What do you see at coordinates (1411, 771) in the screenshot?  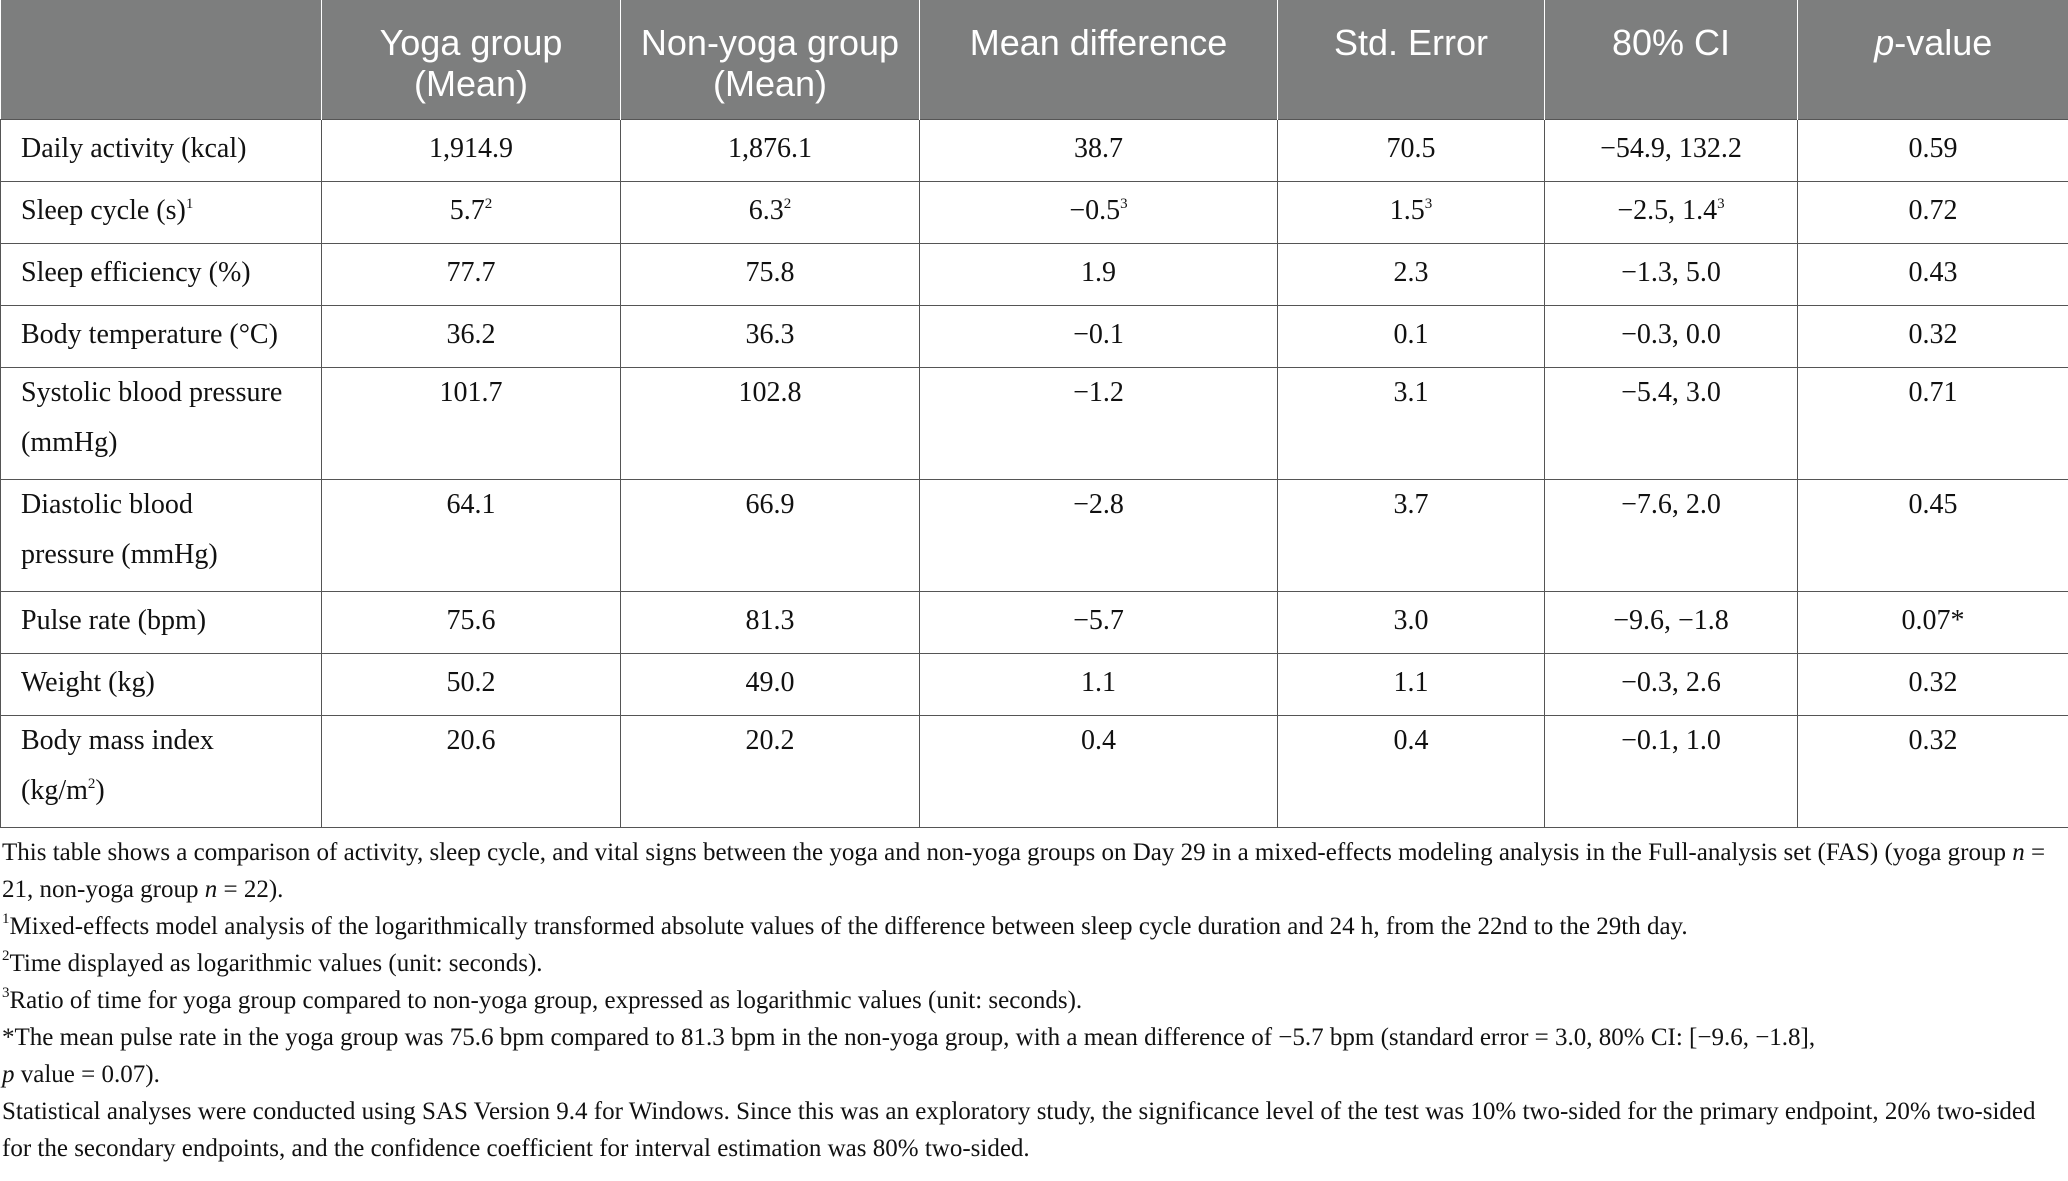 I see `cell-std-error: 0.4` at bounding box center [1411, 771].